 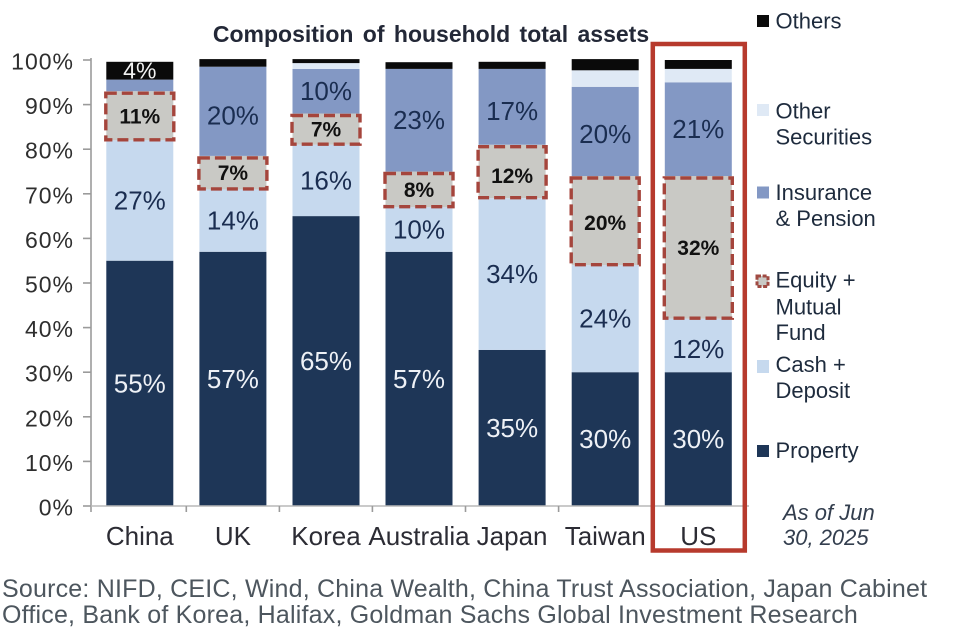 What do you see at coordinates (49, 240) in the screenshot?
I see `svg-text: 60%` at bounding box center [49, 240].